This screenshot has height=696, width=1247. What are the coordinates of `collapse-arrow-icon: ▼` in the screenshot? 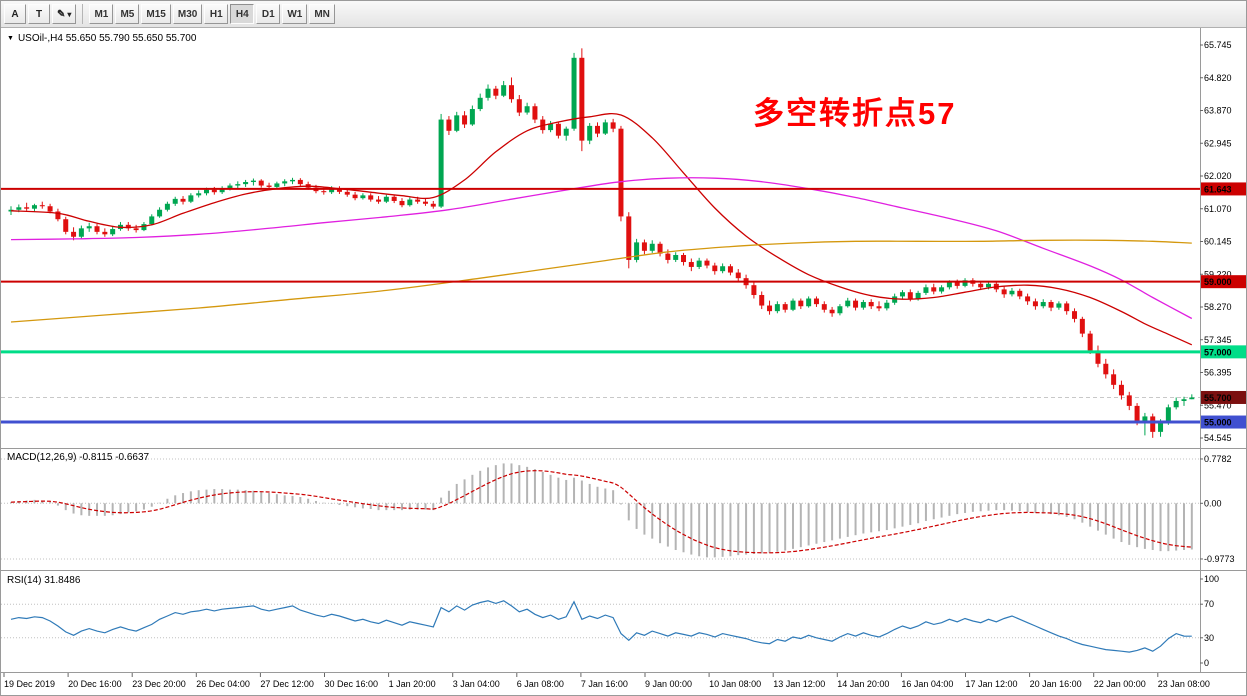 It's located at (10, 38).